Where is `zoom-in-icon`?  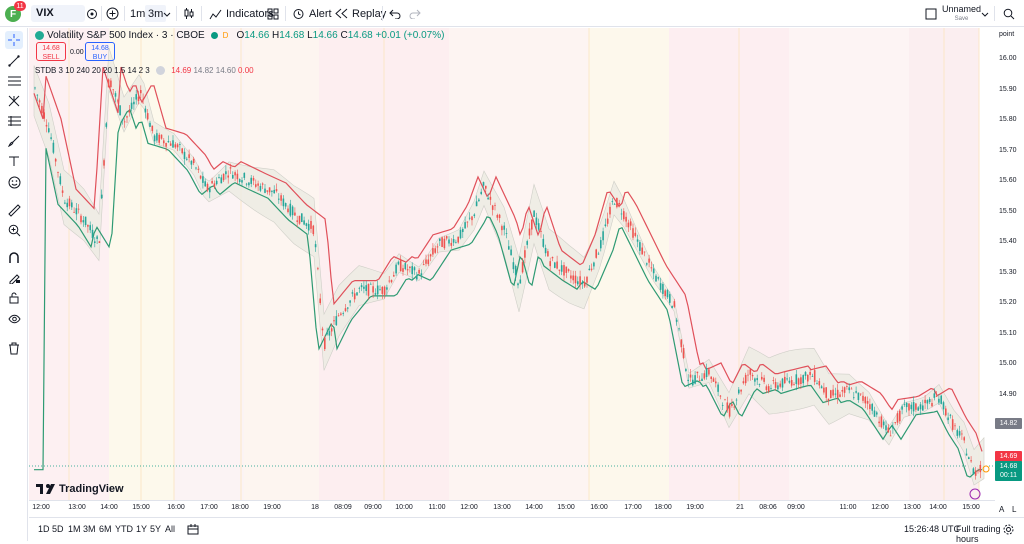 zoom-in-icon is located at coordinates (14, 230).